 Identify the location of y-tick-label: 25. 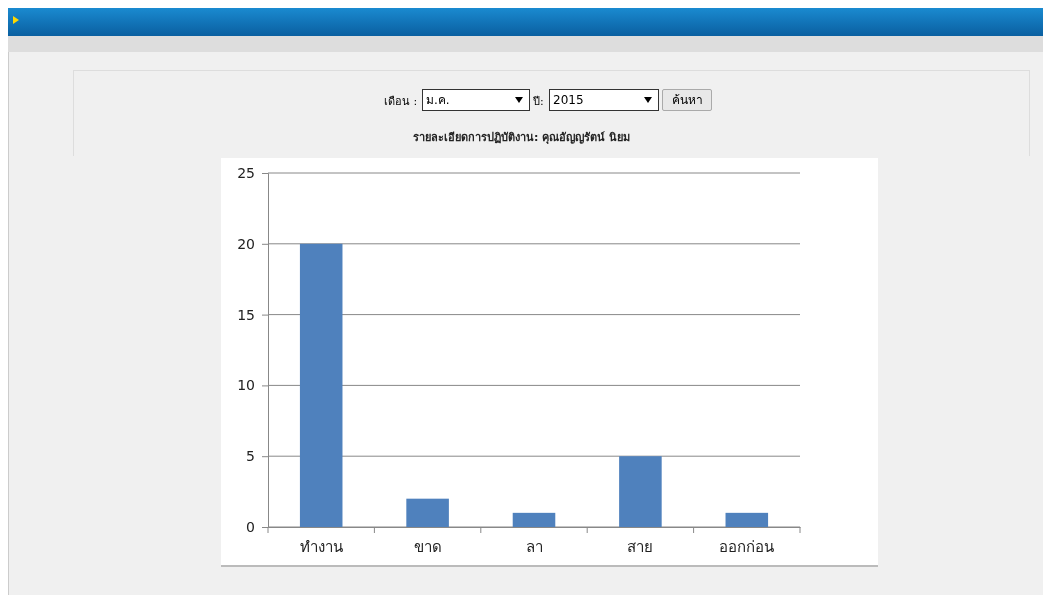
(246, 172).